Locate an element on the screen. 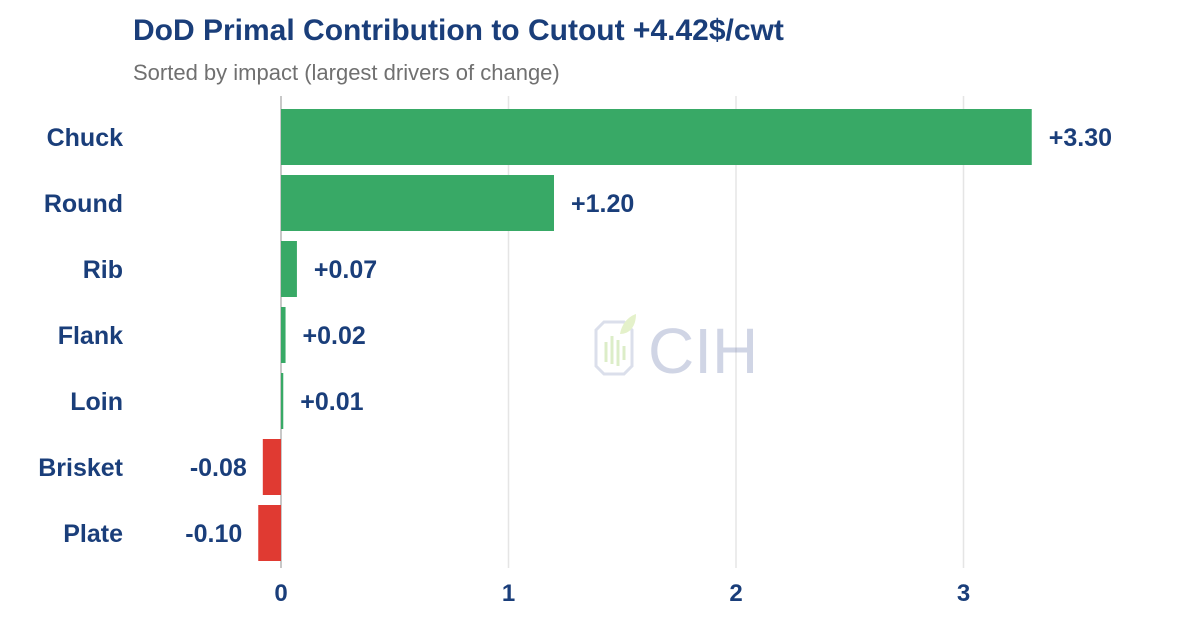 This screenshot has height=628, width=1200. x-tick-label: 2 is located at coordinates (735, 593).